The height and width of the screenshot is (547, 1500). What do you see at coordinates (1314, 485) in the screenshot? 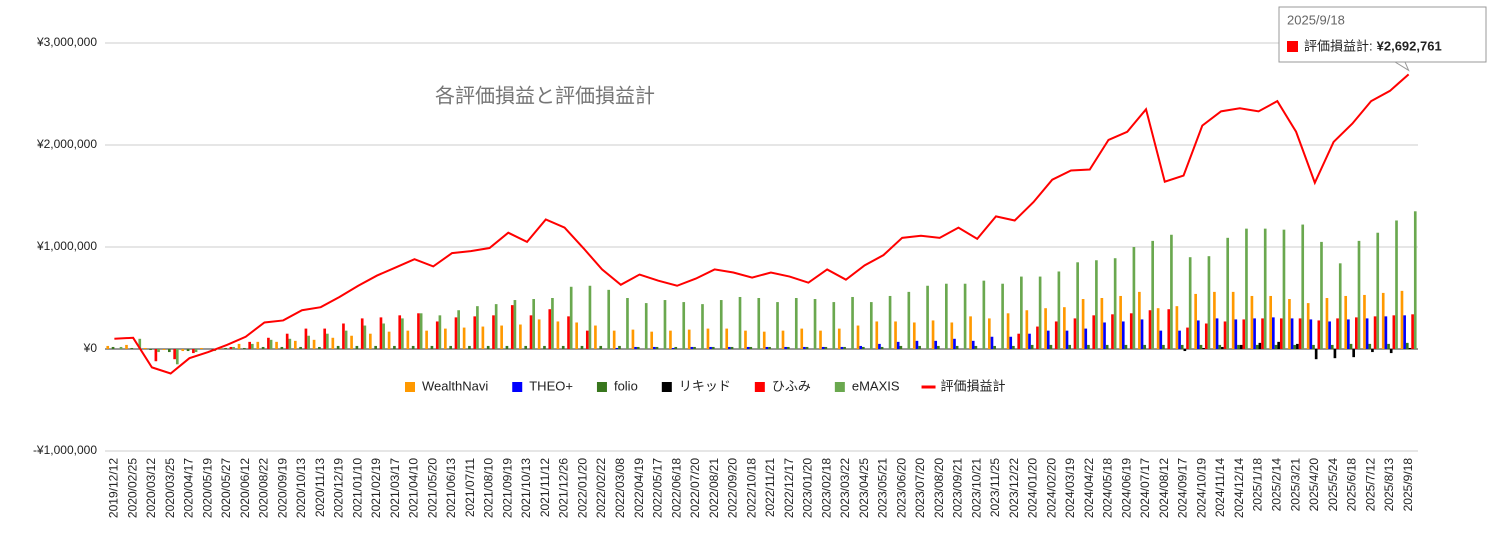
I see `x-tick-label: 2025/4/20` at bounding box center [1314, 485].